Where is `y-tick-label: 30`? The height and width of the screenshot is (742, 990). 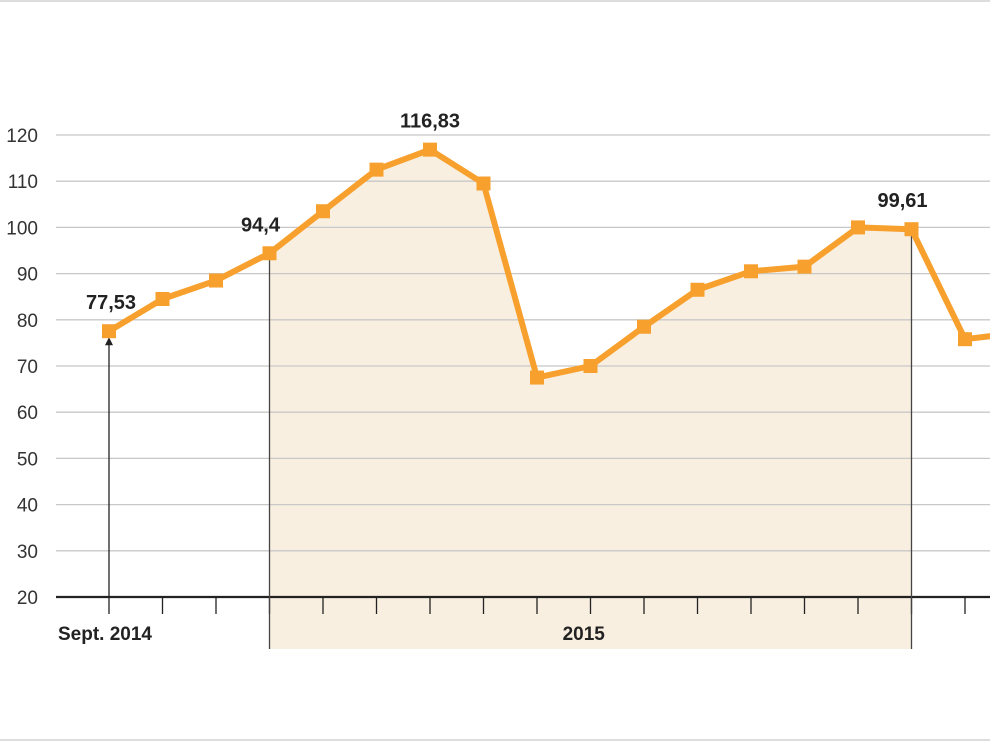
y-tick-label: 30 is located at coordinates (27, 552).